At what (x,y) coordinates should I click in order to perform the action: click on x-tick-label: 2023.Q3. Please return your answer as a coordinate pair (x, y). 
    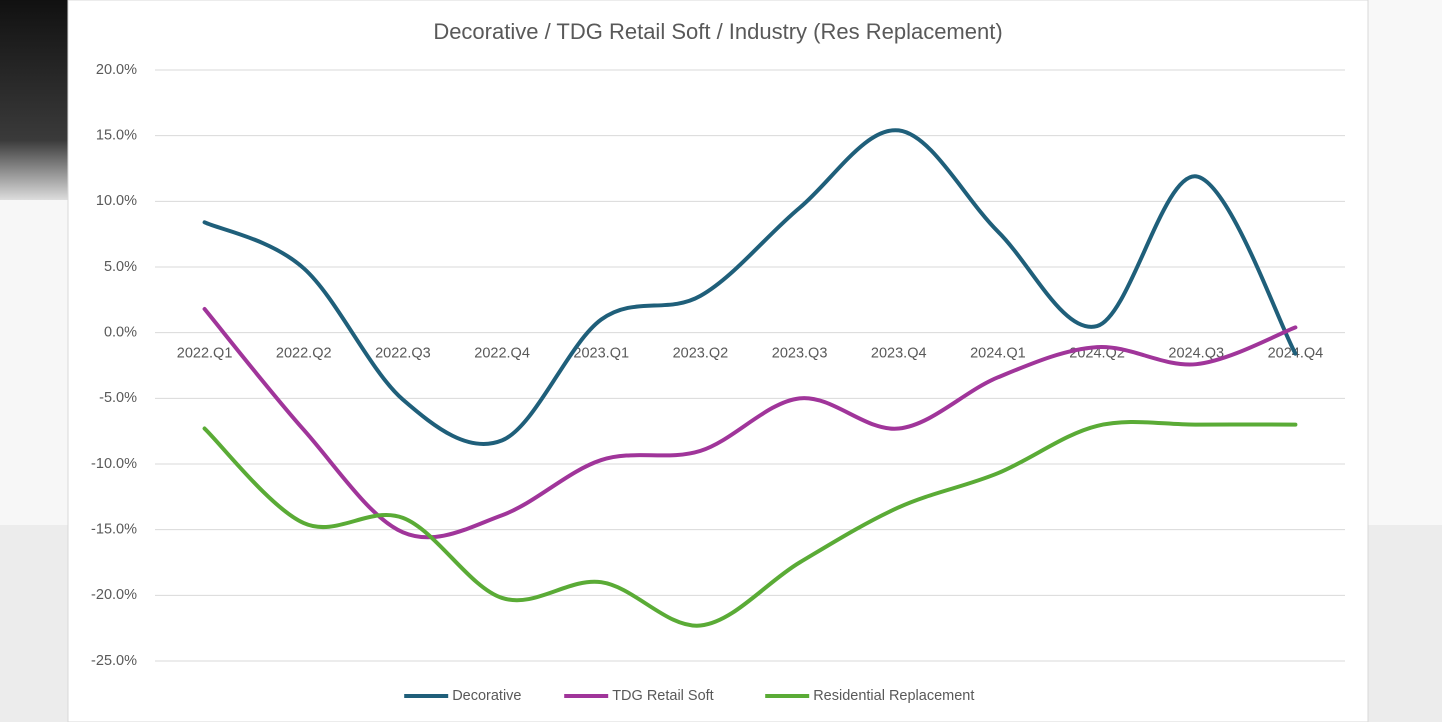
    Looking at the image, I should click on (800, 353).